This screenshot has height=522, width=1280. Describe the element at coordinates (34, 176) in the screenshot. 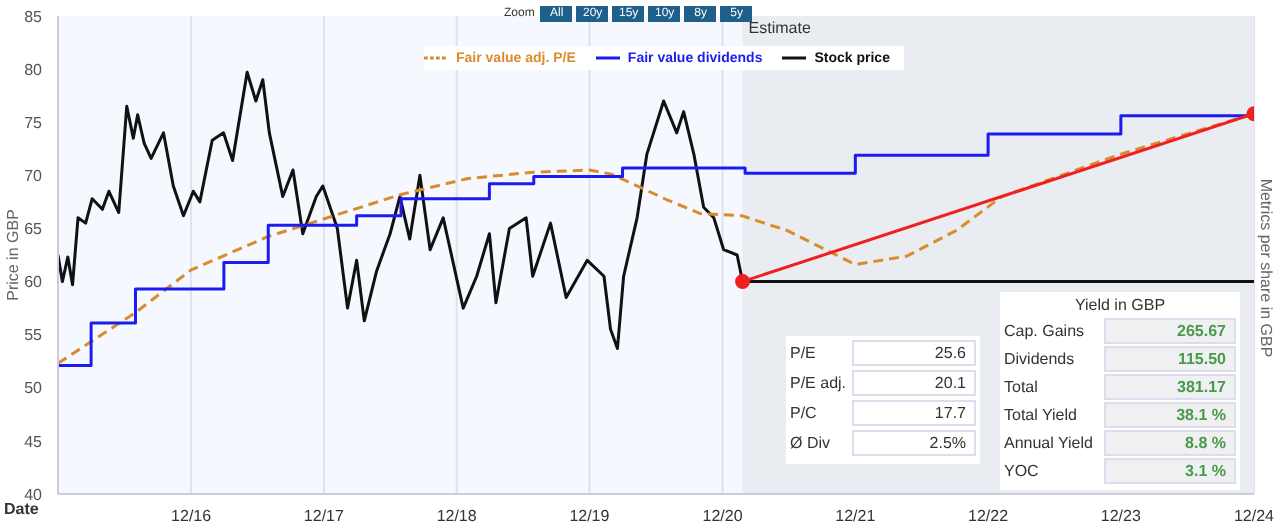

I see `y-tick-label: 70` at that location.